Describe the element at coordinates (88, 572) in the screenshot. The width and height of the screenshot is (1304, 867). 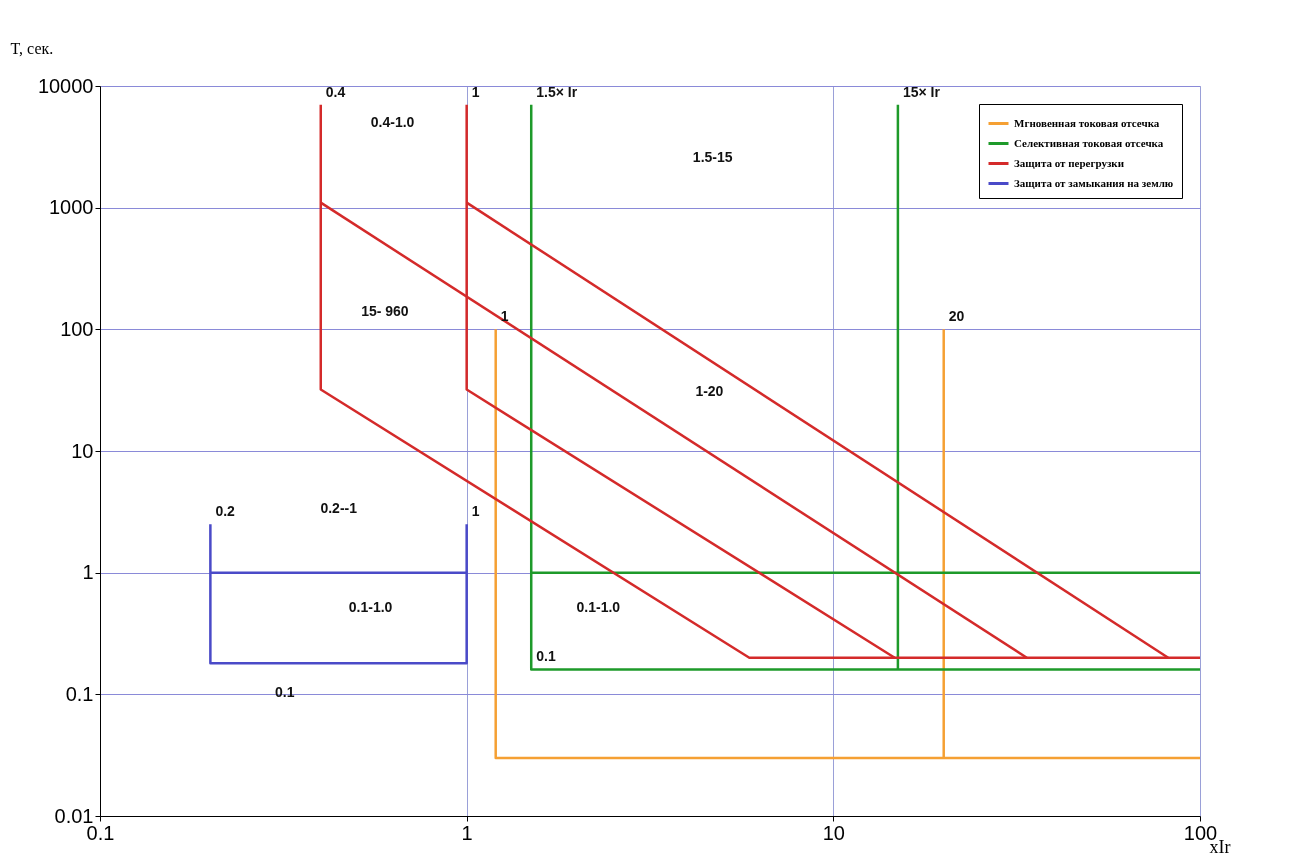
I see `y-tick-label: 1` at that location.